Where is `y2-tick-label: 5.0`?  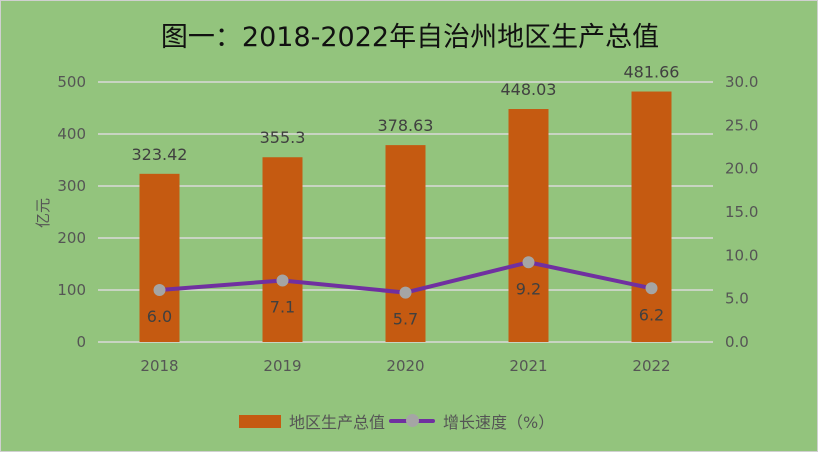 y2-tick-label: 5.0 is located at coordinates (737, 299).